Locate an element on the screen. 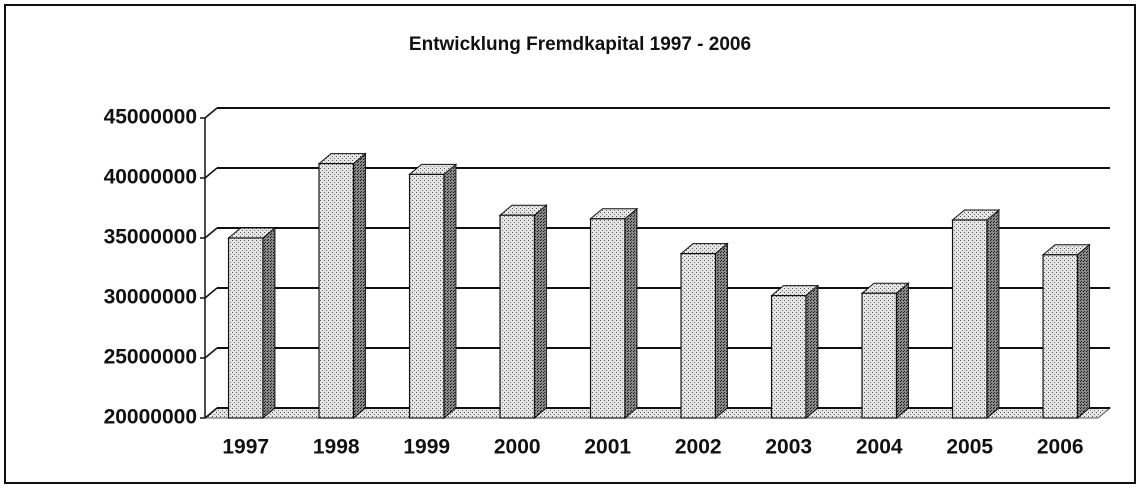  y-tick-label: 40000000 is located at coordinates (150, 177).